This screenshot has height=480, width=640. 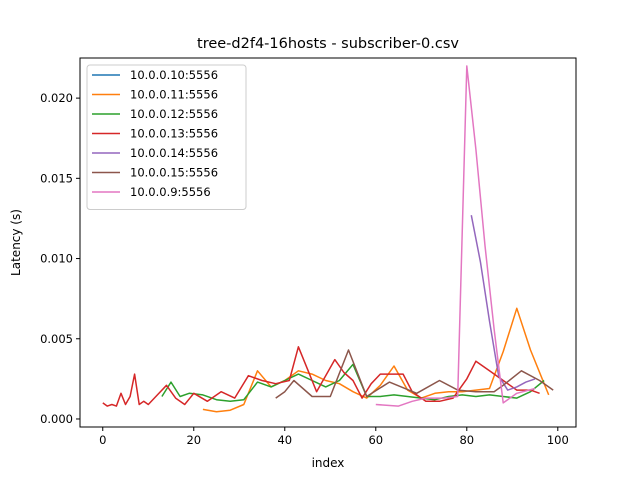 What do you see at coordinates (174, 153) in the screenshot?
I see `legend-entry: 10.0.0.14:5556` at bounding box center [174, 153].